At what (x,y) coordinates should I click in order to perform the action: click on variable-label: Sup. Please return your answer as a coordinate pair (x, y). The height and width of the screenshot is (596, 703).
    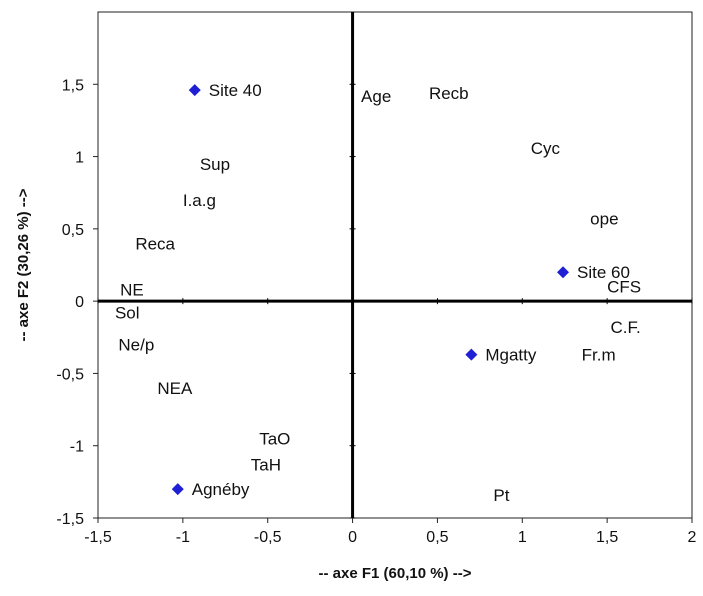
    Looking at the image, I should click on (215, 164).